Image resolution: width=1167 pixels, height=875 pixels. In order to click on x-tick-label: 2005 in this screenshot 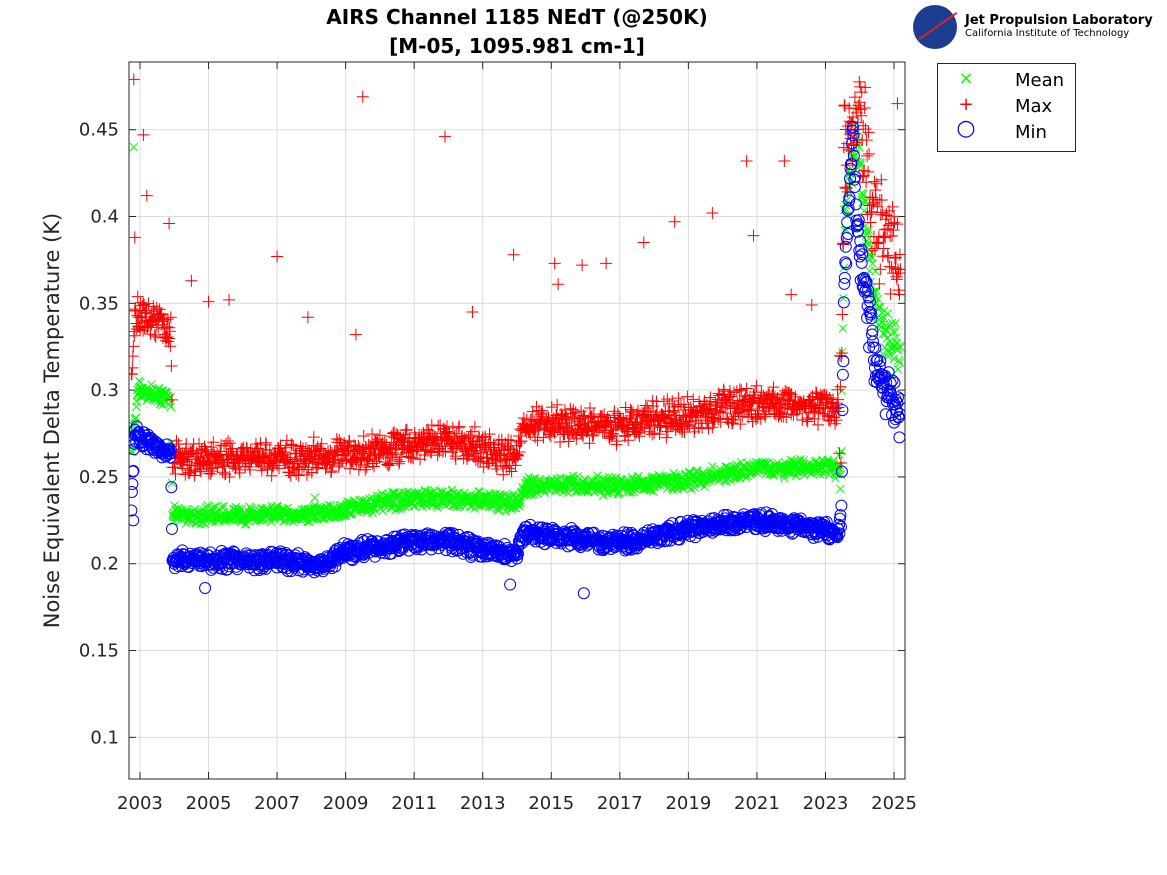, I will do `click(209, 803)`.